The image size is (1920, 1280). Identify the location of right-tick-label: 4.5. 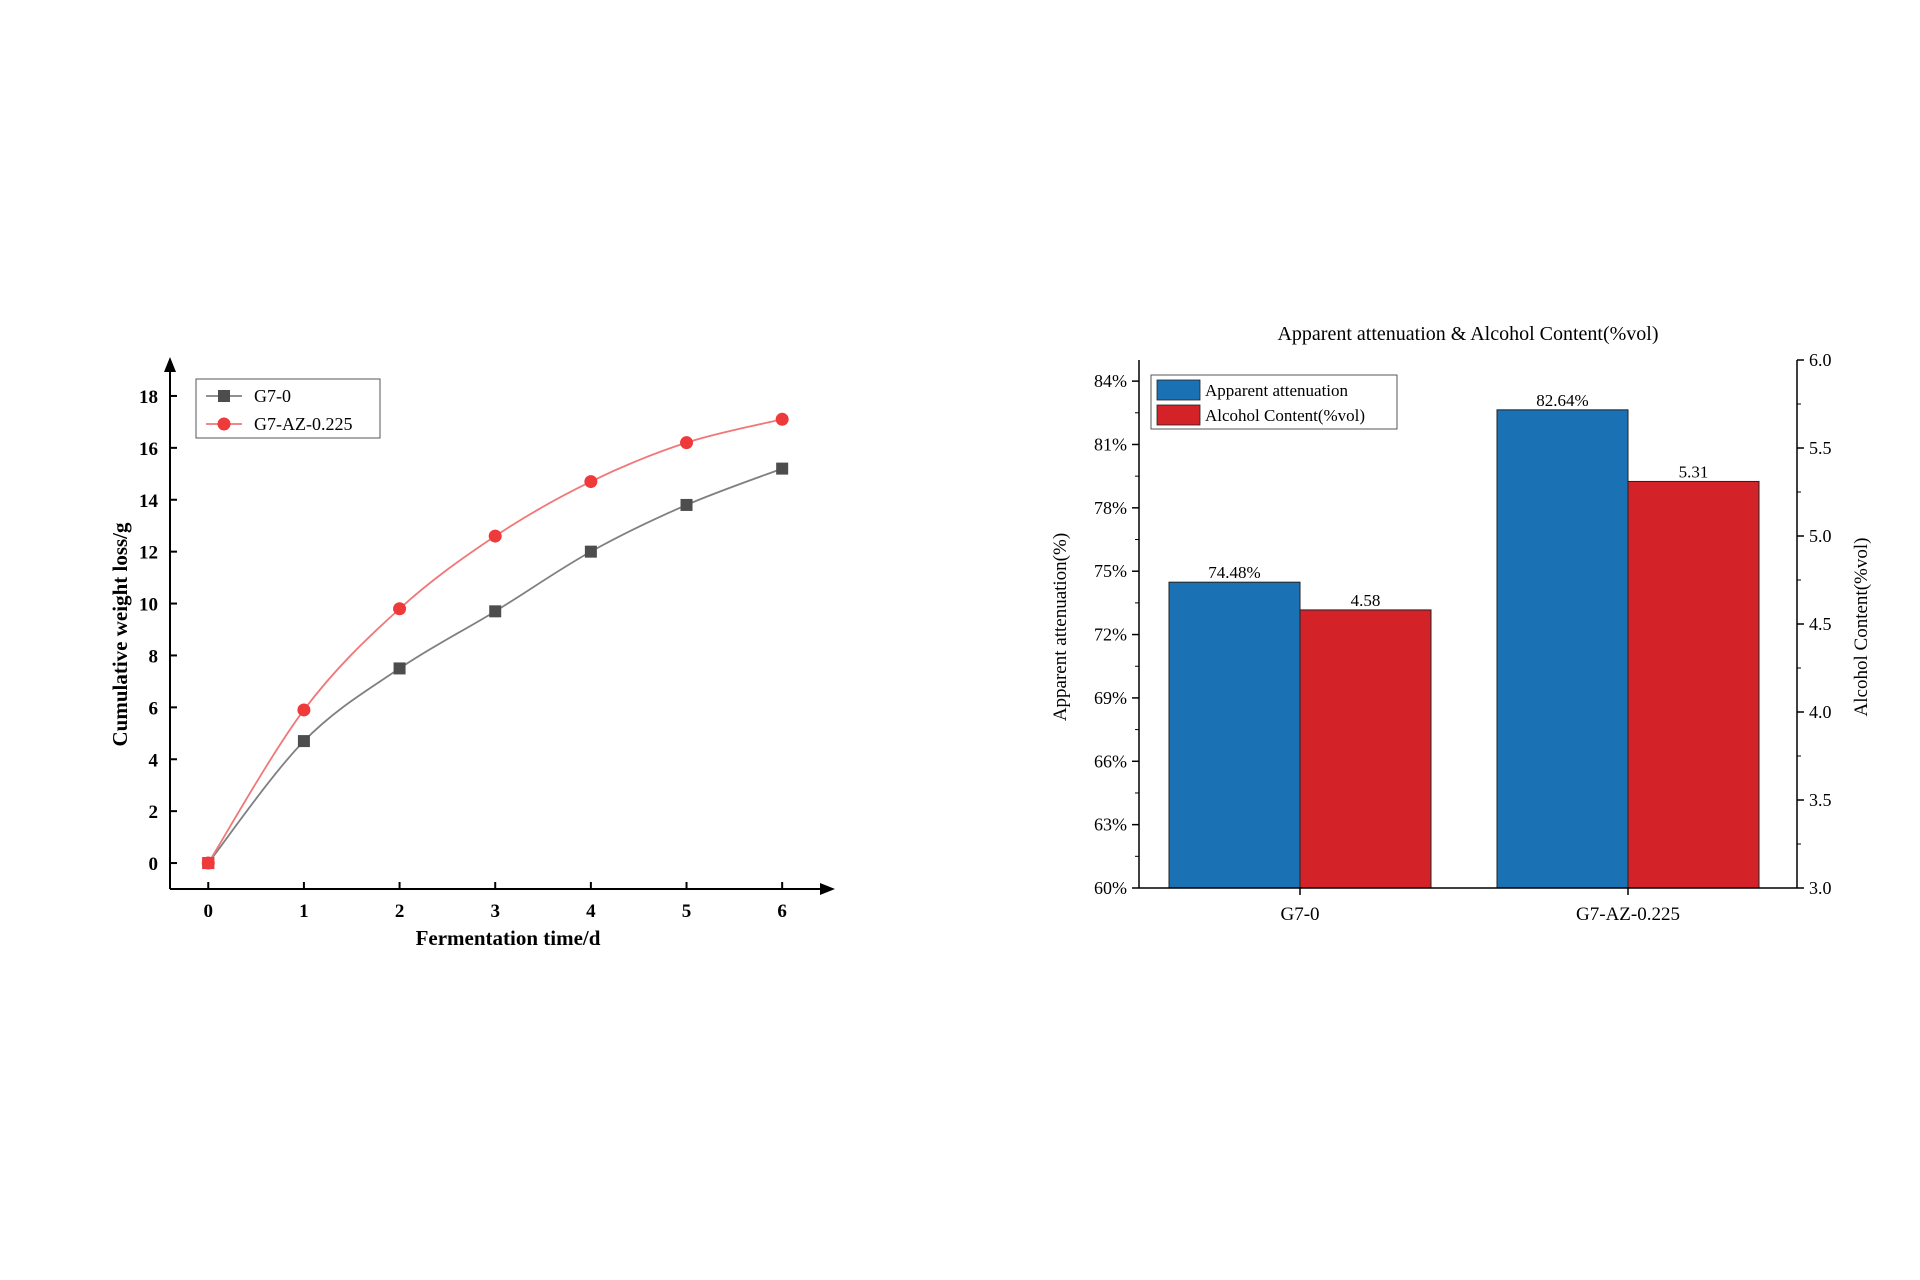
(1820, 624).